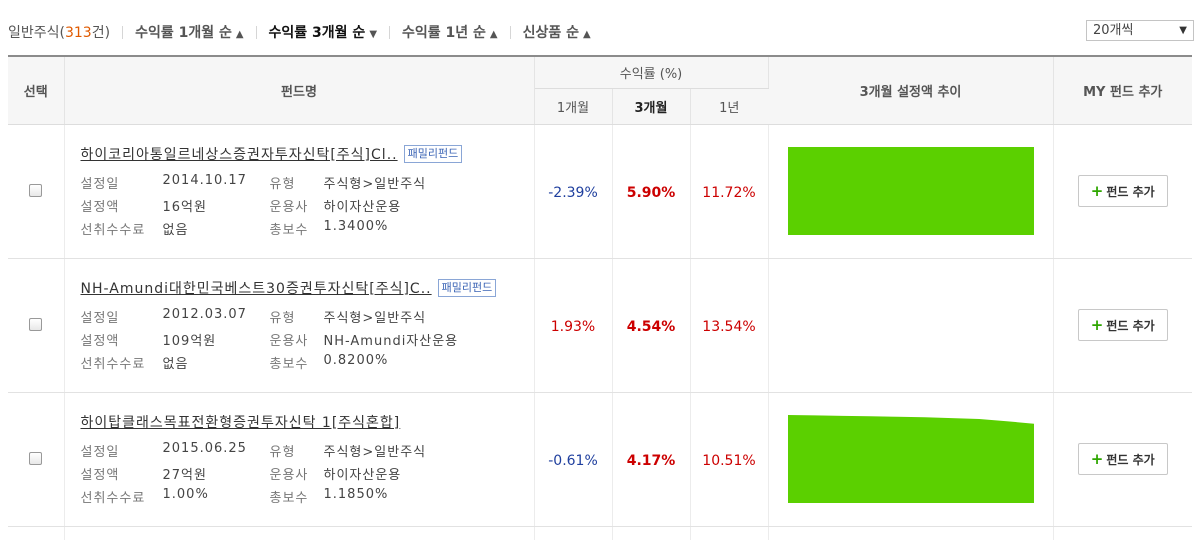 This screenshot has width=1200, height=540. I want to click on header-return-3m: 3개월, so click(651, 106).